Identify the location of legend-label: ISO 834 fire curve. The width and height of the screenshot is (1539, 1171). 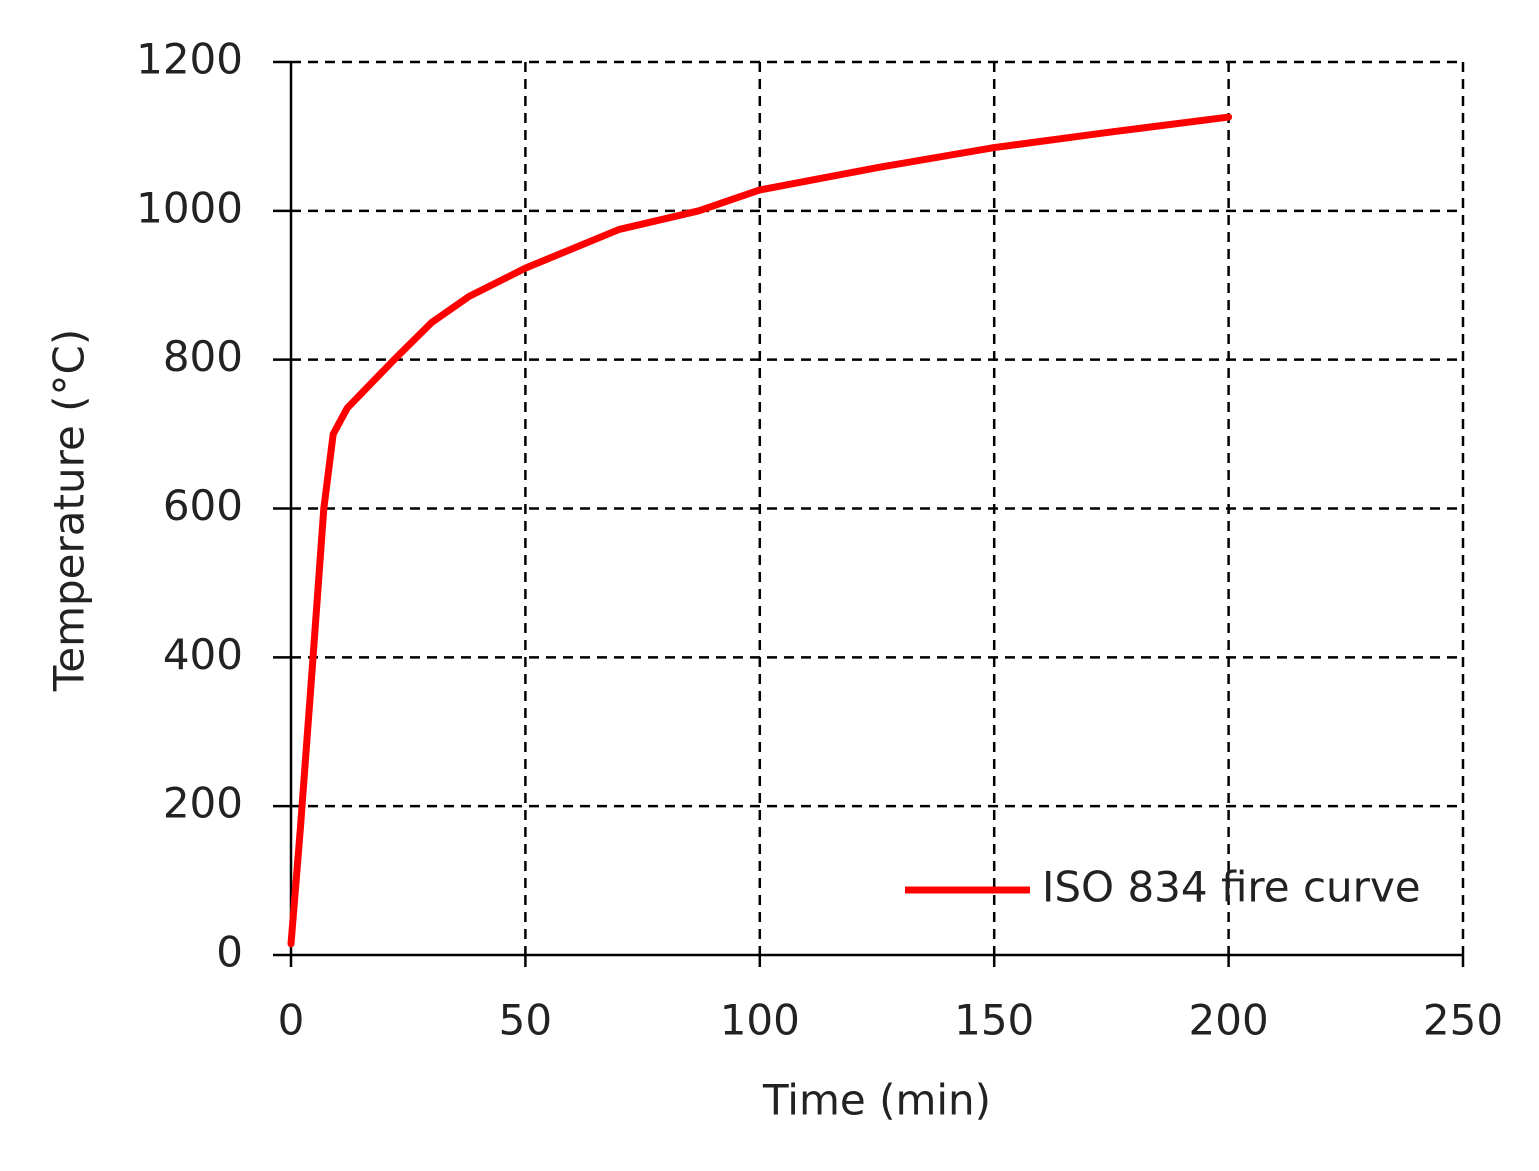
(1231, 887).